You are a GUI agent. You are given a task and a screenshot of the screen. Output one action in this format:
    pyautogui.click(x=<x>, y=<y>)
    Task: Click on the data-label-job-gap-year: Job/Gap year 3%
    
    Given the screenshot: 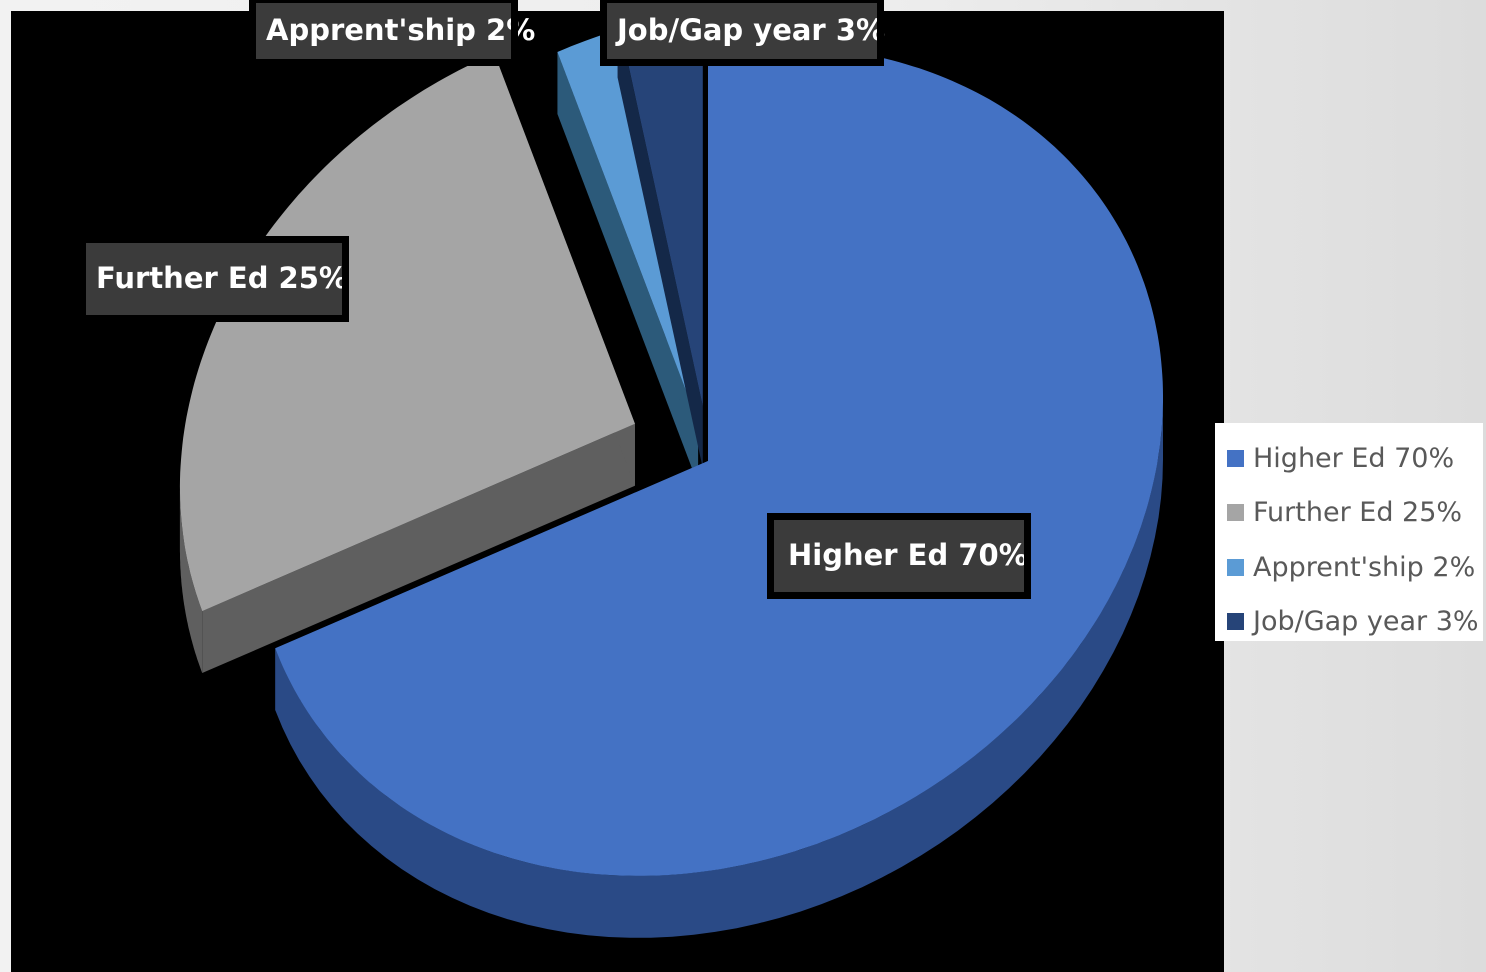 What is the action you would take?
    pyautogui.click(x=742, y=33)
    